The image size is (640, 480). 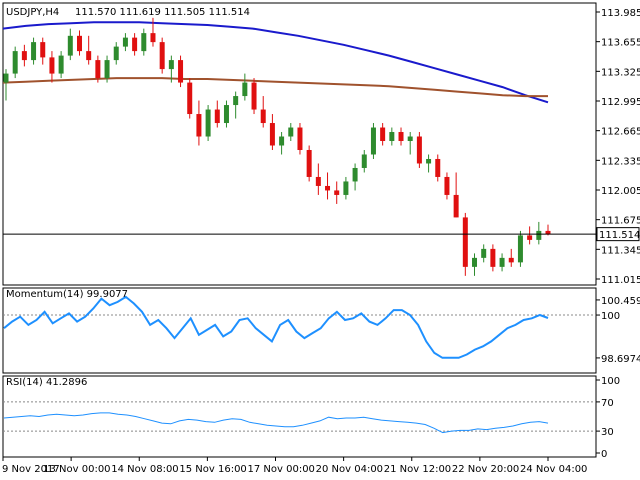 What do you see at coordinates (32, 12) in the screenshot?
I see `symbol-label: USDJPY,H4` at bounding box center [32, 12].